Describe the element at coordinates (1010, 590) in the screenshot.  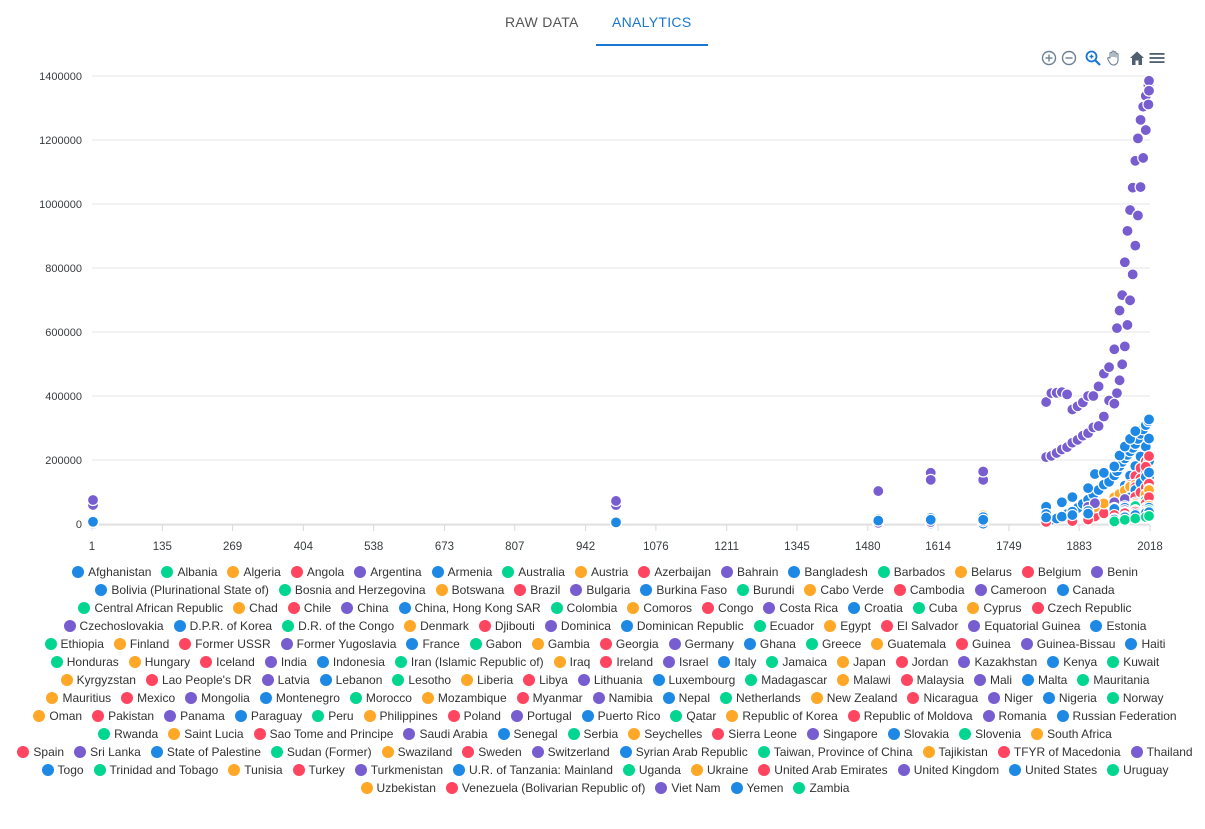
I see `legend-item: Cameroon` at that location.